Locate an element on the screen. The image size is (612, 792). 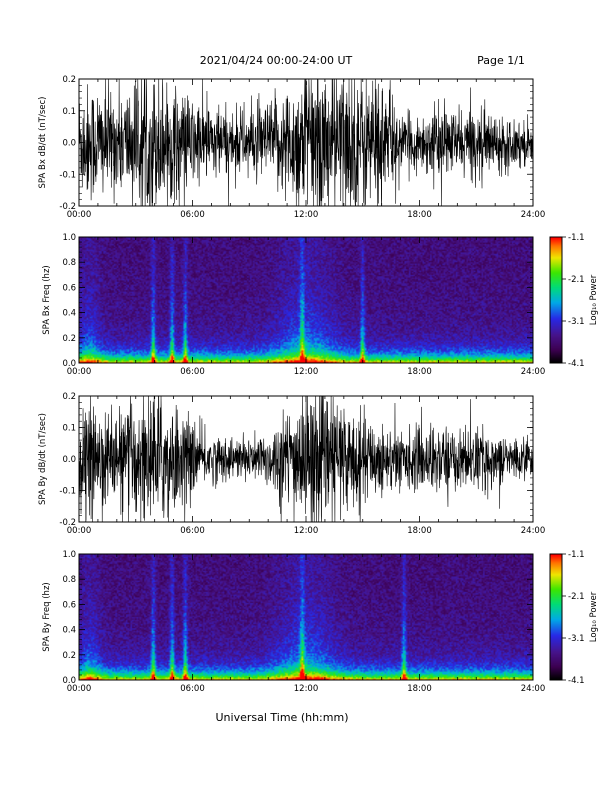
x-axis-label: Universal Time (hh:mm) is located at coordinates (282, 717).